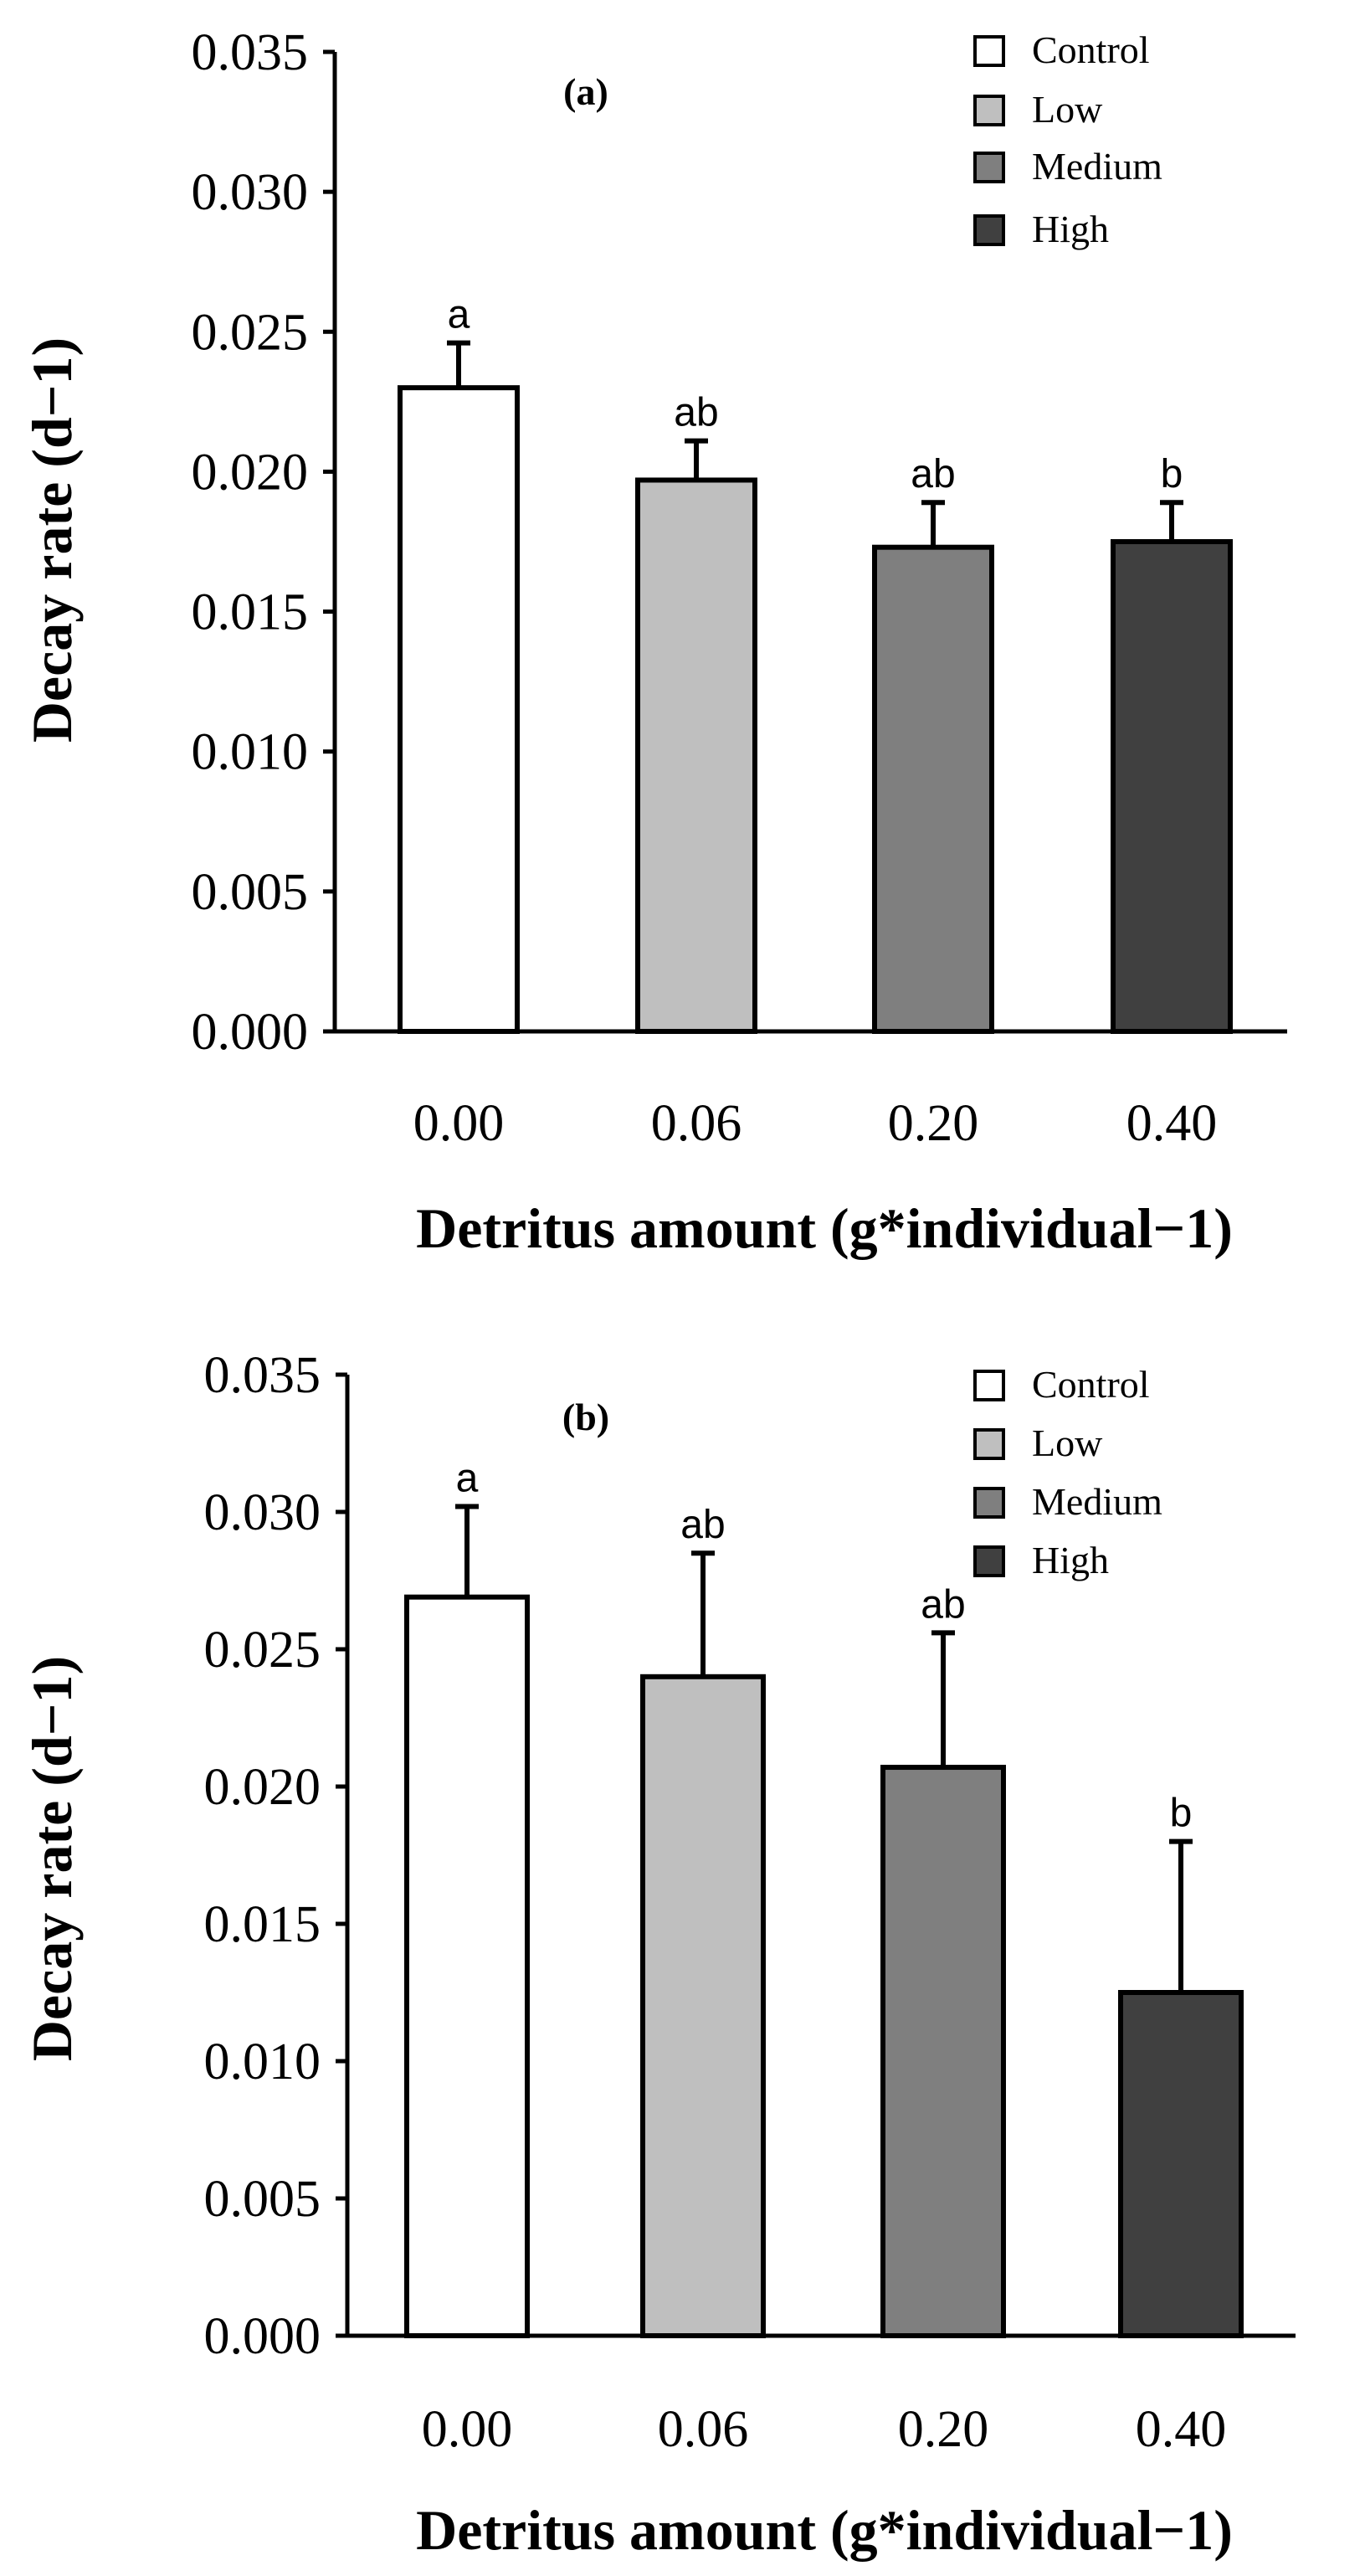 This screenshot has height=2576, width=1365. I want to click on panel-label: (b), so click(585, 1417).